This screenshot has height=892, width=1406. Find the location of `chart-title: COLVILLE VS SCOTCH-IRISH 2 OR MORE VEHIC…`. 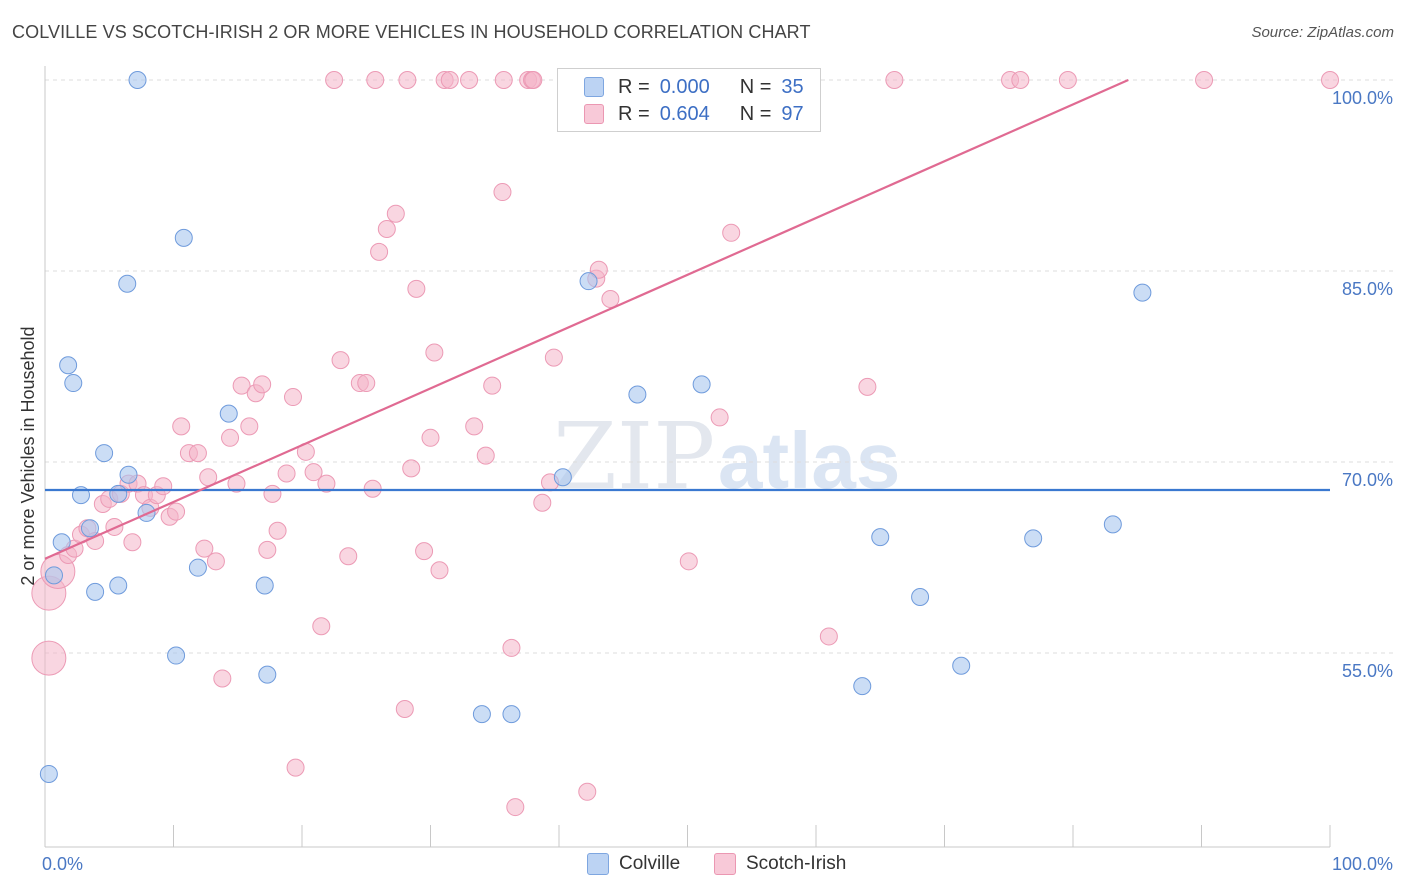

chart-title: COLVILLE VS SCOTCH-IRISH 2 OR MORE VEHIC… is located at coordinates (411, 32).